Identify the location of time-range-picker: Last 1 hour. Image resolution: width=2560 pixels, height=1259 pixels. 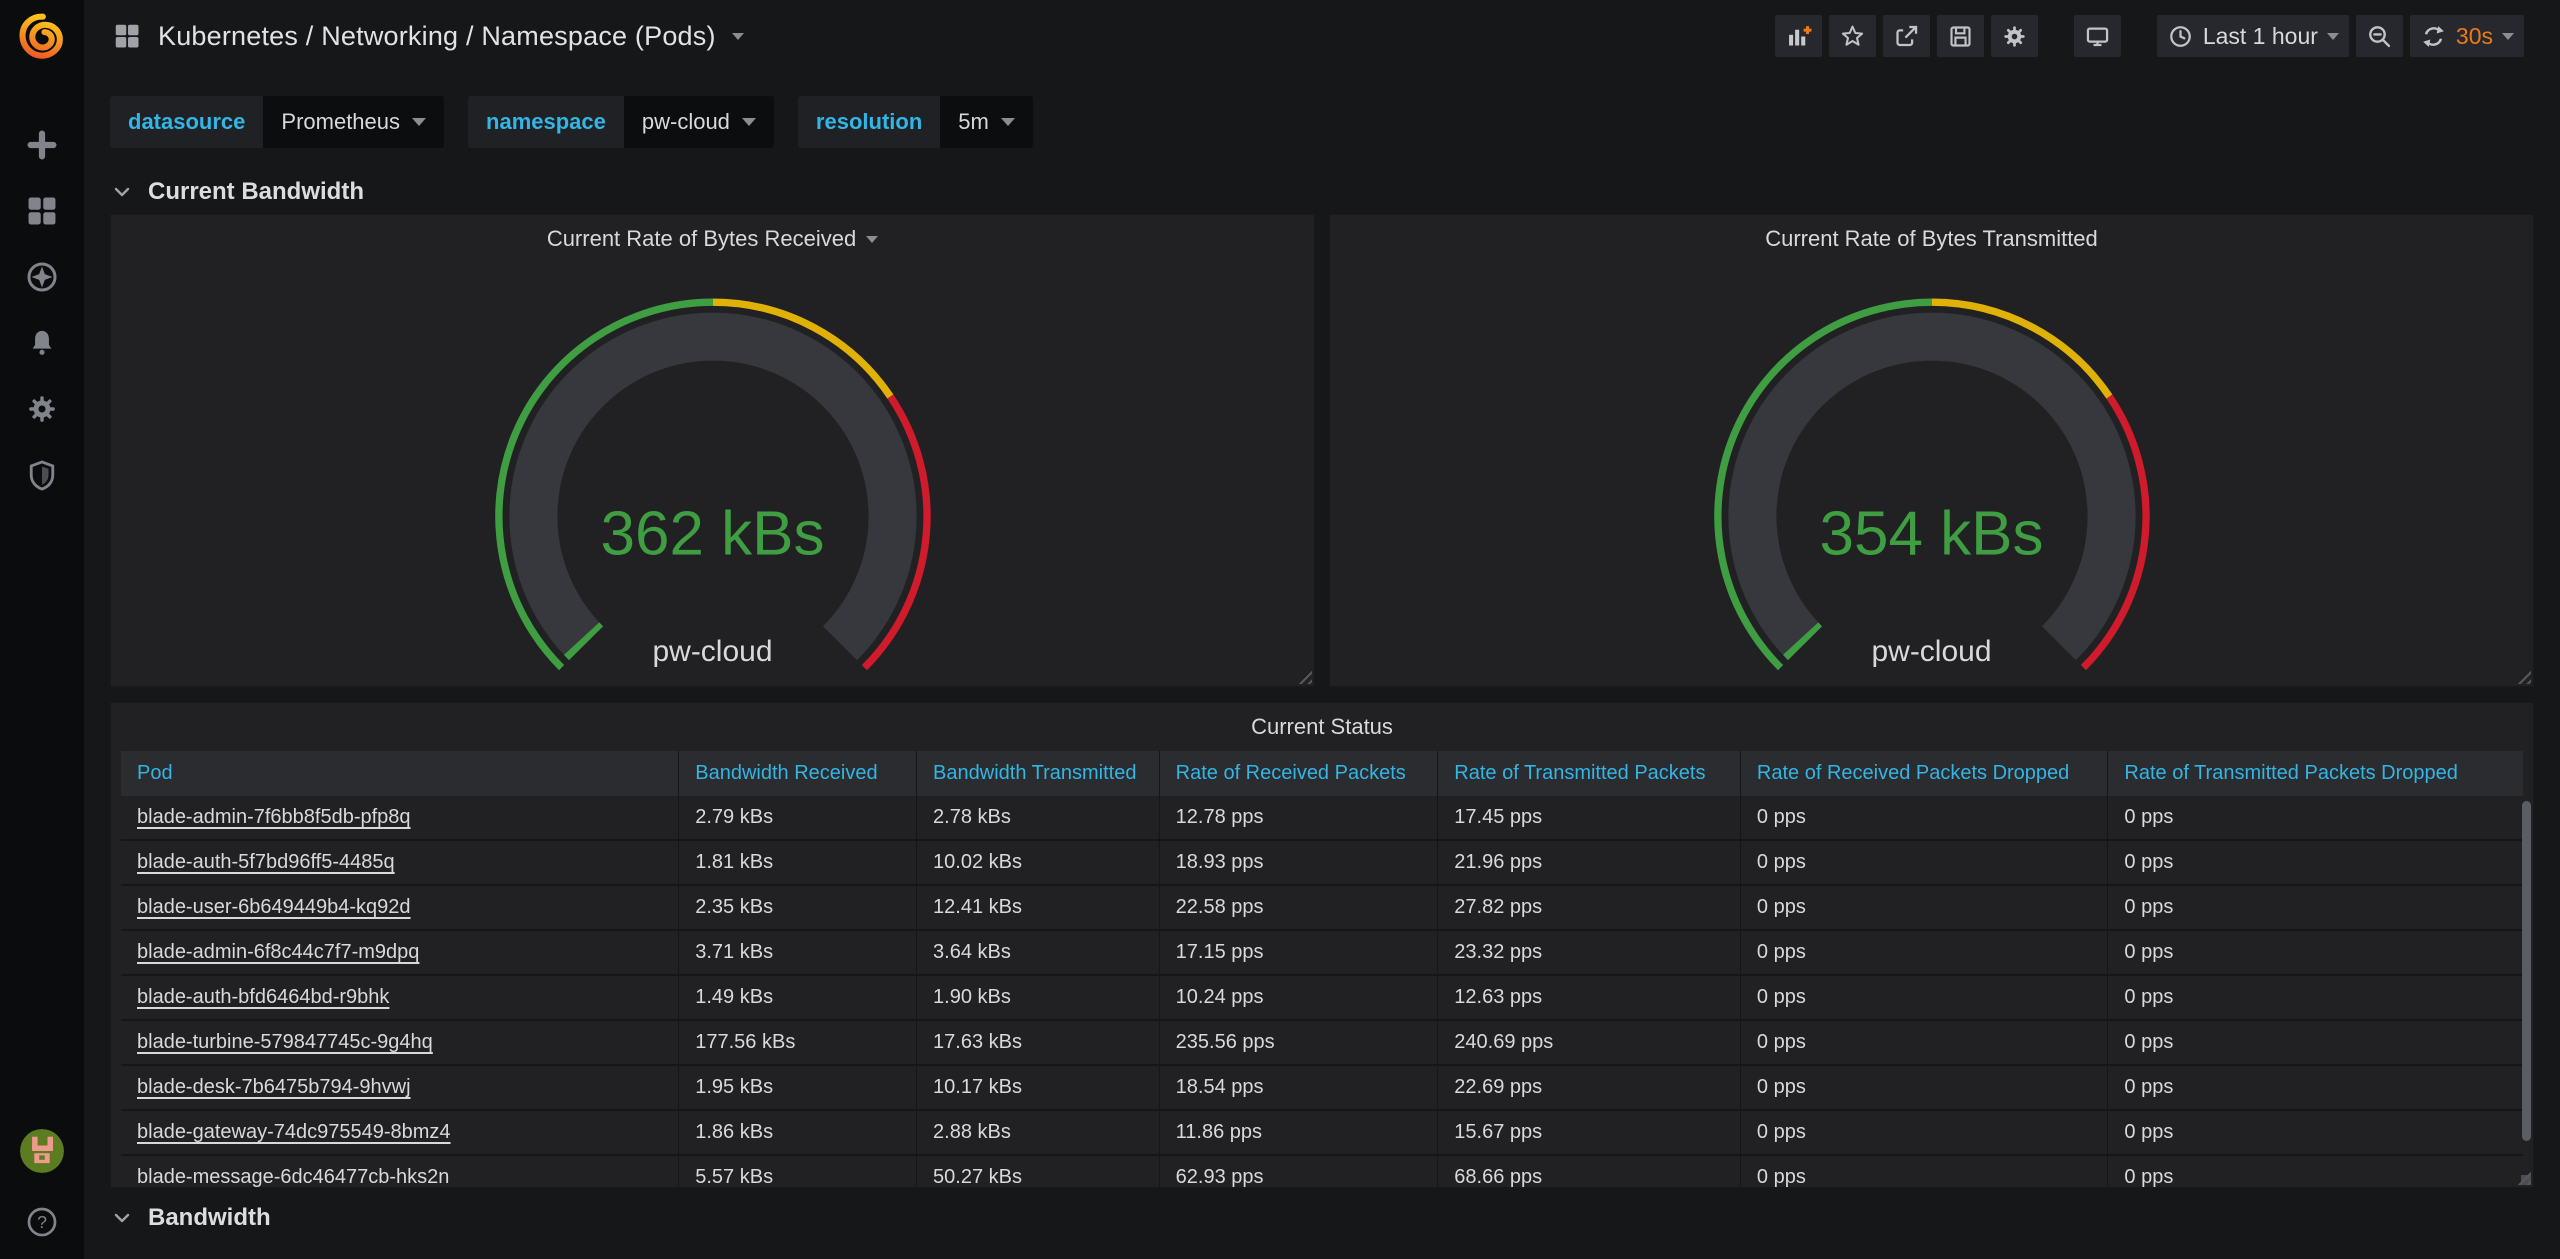
(2252, 36).